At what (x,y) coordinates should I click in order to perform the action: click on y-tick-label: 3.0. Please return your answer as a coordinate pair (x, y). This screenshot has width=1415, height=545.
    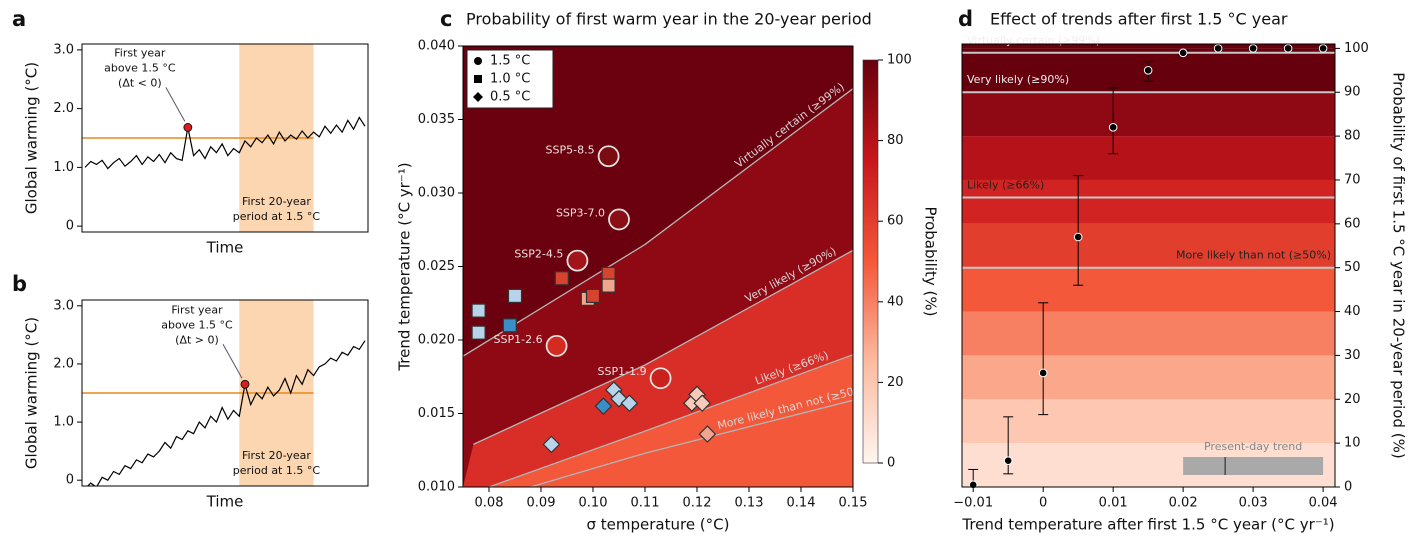
    Looking at the image, I should click on (63, 305).